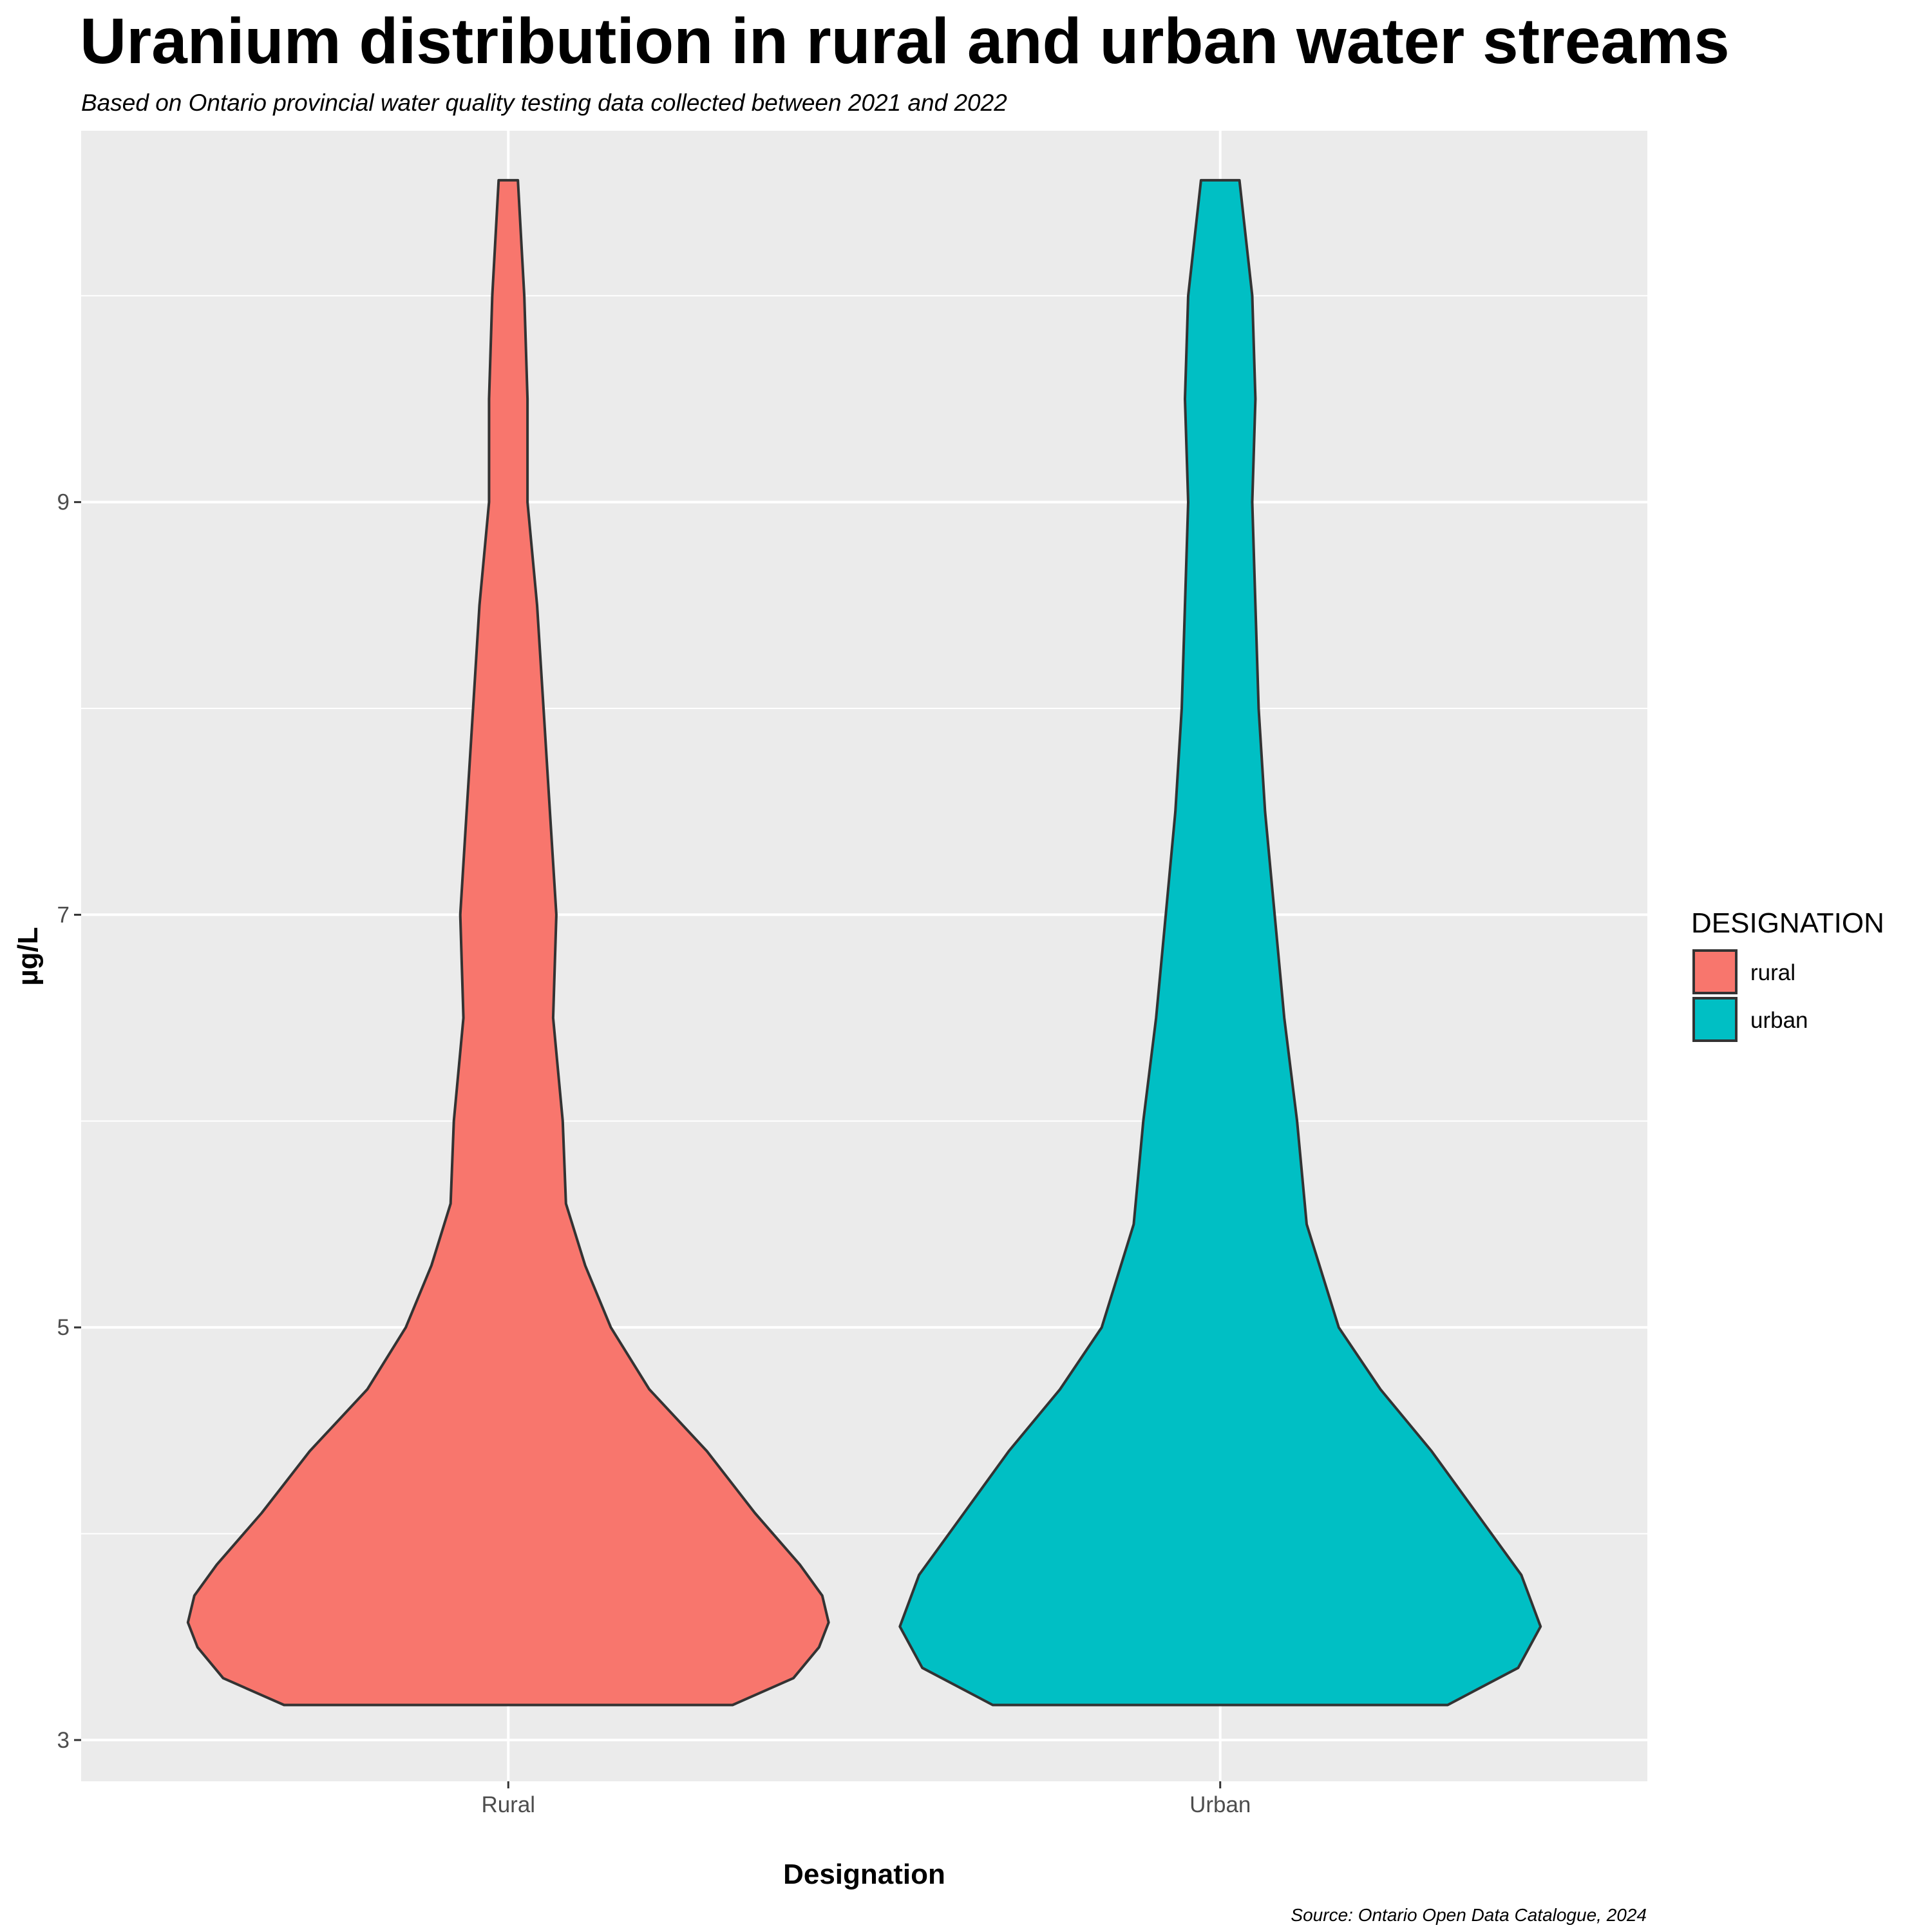 The image size is (1932, 1932). I want to click on legend-key-rural, so click(1715, 972).